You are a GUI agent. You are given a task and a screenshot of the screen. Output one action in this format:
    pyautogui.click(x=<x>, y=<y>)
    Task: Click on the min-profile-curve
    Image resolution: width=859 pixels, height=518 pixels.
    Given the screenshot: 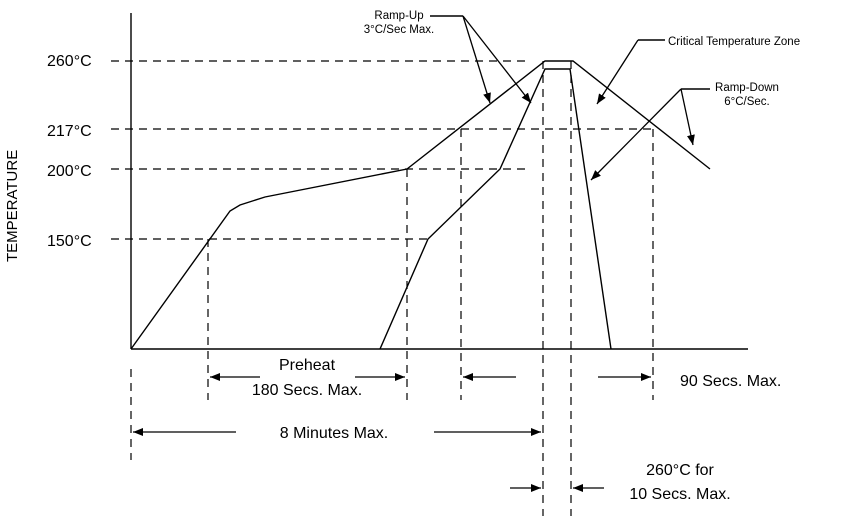 What is the action you would take?
    pyautogui.click(x=495, y=209)
    